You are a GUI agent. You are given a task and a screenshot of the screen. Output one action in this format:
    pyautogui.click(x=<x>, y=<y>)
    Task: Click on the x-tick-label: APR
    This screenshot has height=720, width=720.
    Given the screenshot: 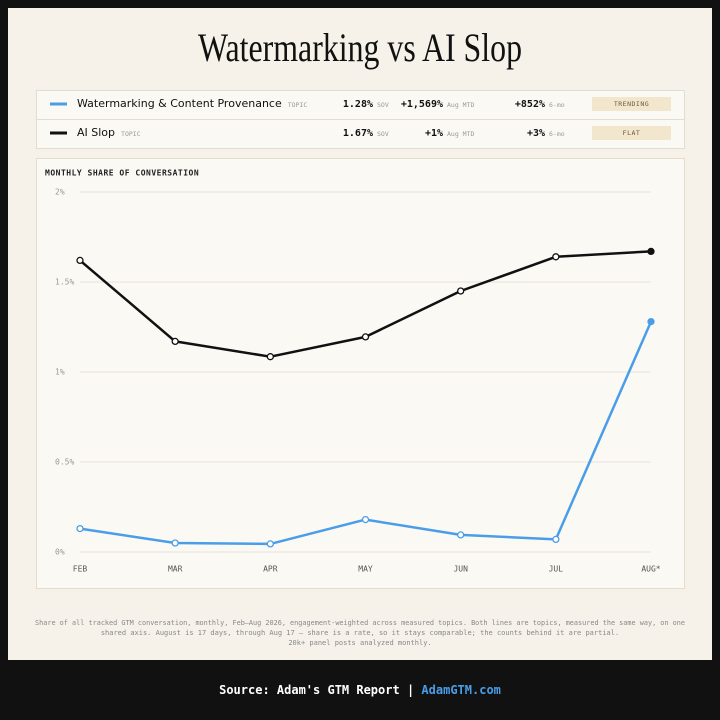 What is the action you would take?
    pyautogui.click(x=270, y=569)
    